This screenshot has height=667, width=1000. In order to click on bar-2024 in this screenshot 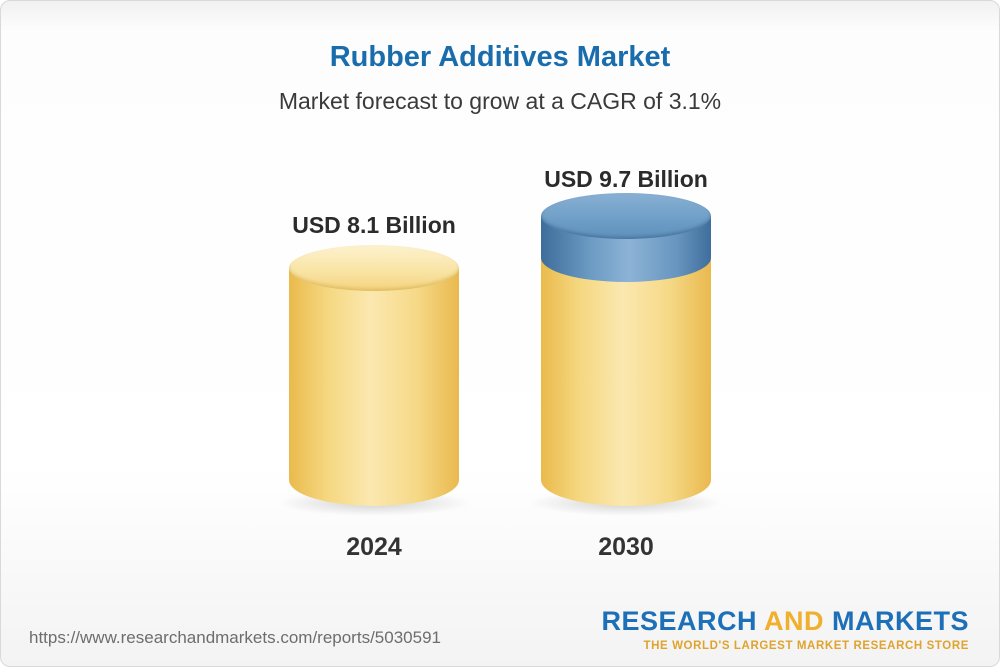, I will do `click(374, 381)`.